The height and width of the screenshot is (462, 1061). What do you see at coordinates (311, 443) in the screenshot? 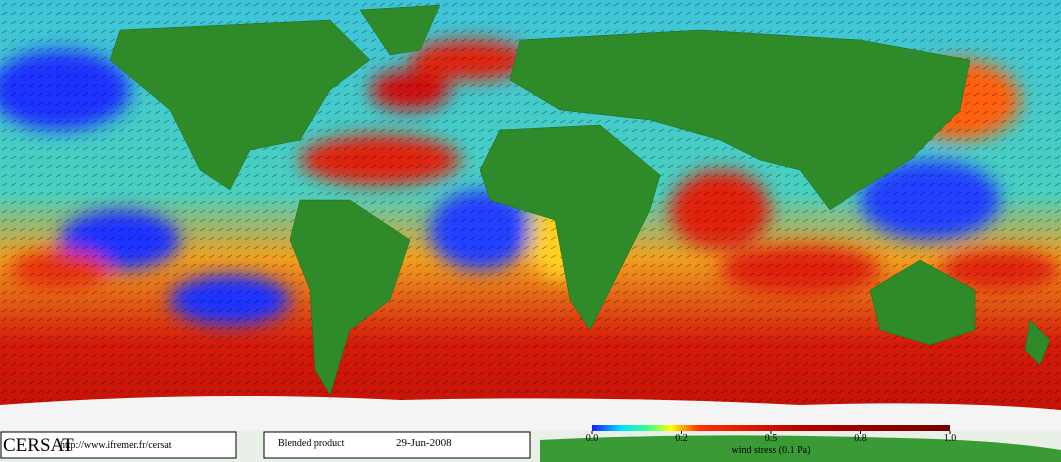
I see `product: Blended product` at bounding box center [311, 443].